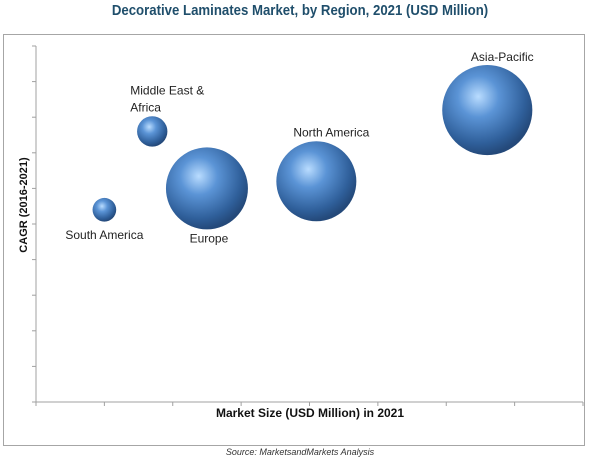 This screenshot has width=600, height=460. Describe the element at coordinates (316, 181) in the screenshot. I see `bubble-north-america` at that location.